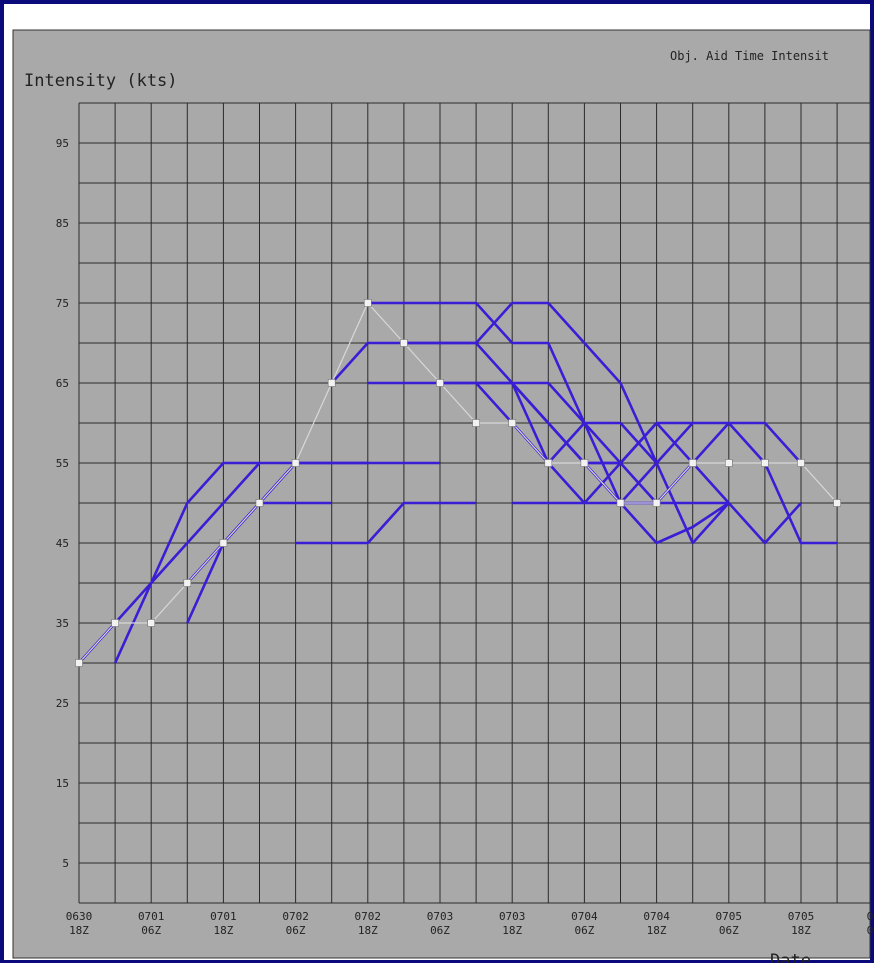  I want to click on x-tick-date: 07, so click(870, 916).